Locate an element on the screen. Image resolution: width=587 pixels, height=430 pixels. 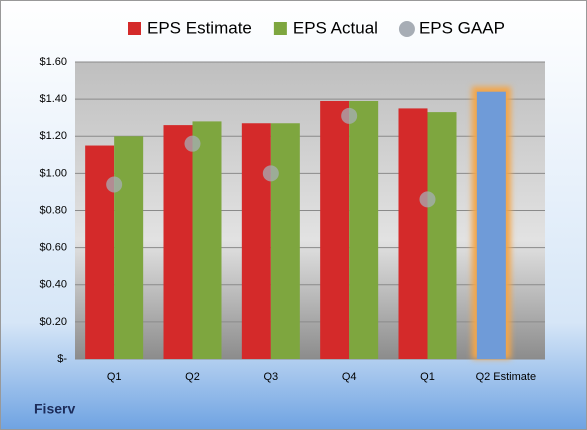
y-tick-label: $0.80 is located at coordinates (53, 210).